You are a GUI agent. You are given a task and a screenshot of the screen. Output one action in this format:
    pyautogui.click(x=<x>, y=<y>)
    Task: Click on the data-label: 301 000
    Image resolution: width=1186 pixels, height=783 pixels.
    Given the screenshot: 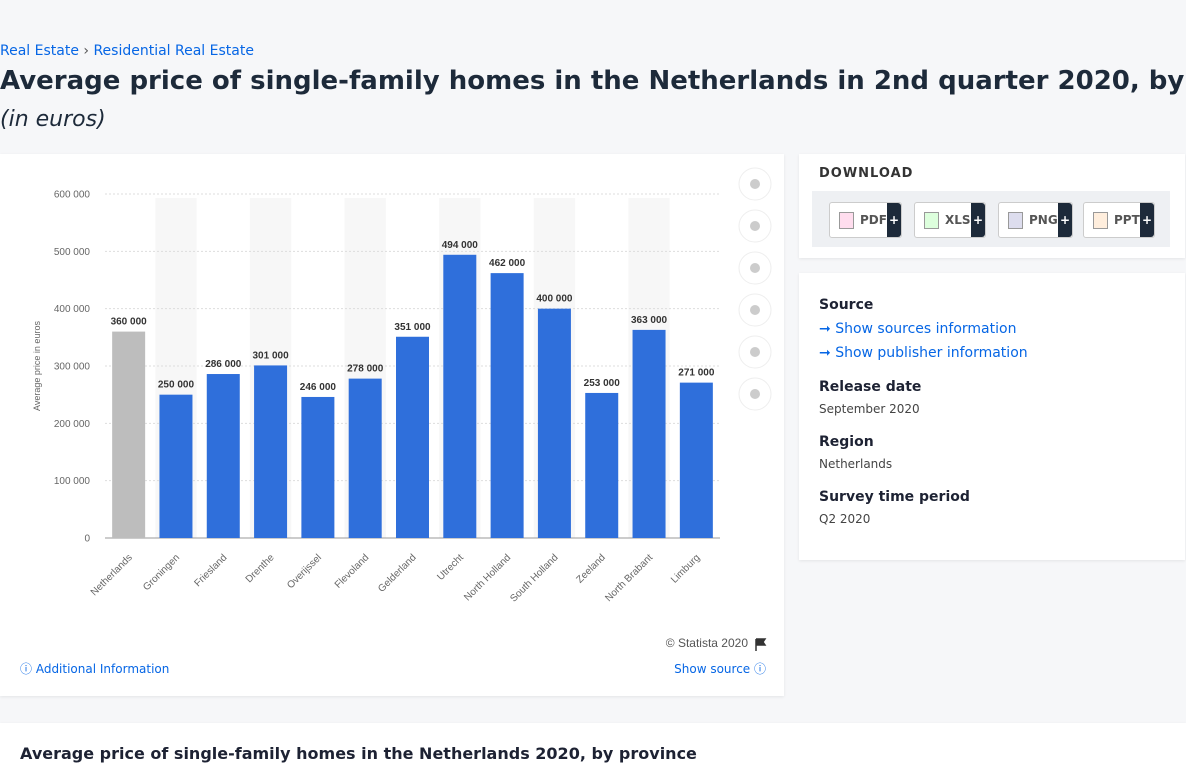 What is the action you would take?
    pyautogui.click(x=270, y=355)
    